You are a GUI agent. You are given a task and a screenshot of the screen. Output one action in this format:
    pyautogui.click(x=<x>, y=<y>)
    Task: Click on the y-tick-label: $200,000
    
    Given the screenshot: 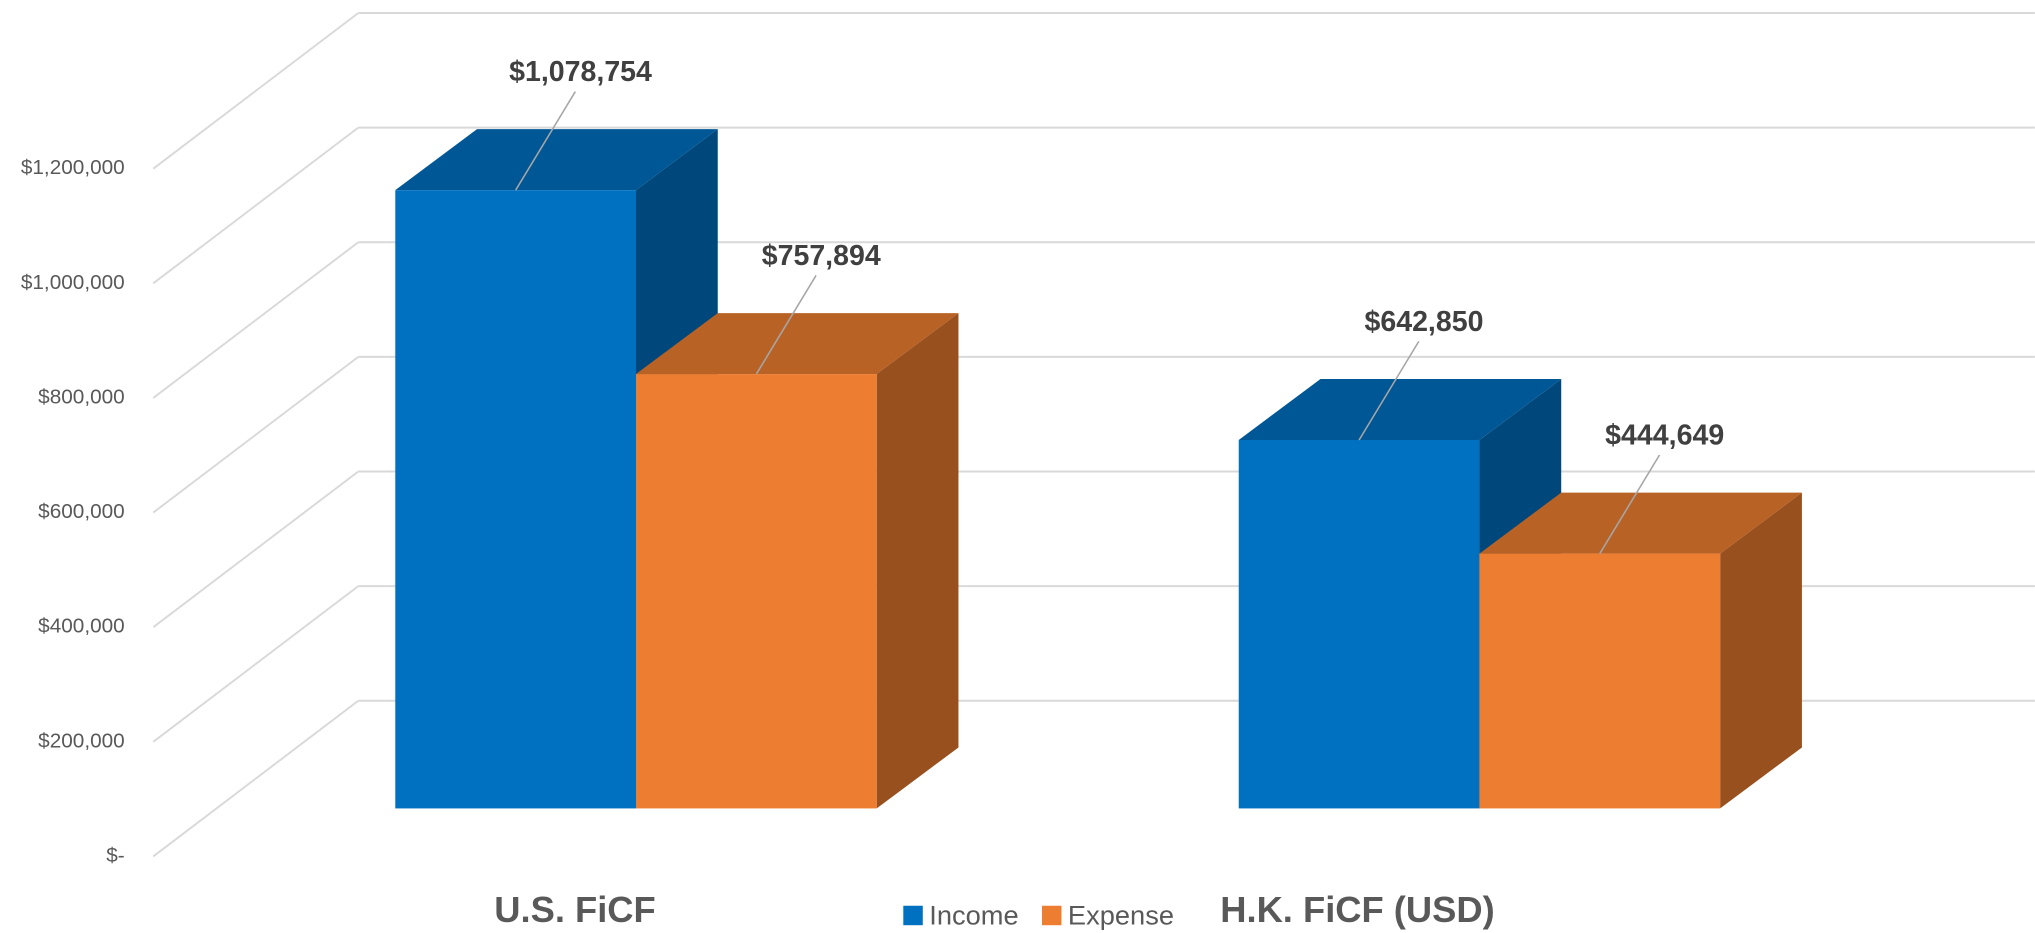 What is the action you would take?
    pyautogui.click(x=81, y=740)
    